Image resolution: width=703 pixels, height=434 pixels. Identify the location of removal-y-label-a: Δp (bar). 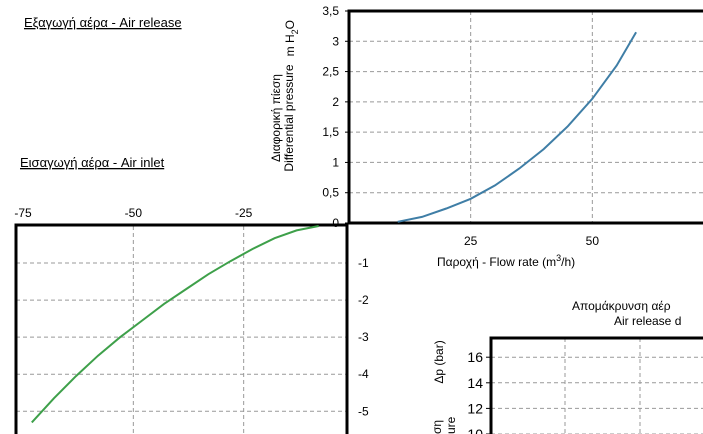
(439, 361).